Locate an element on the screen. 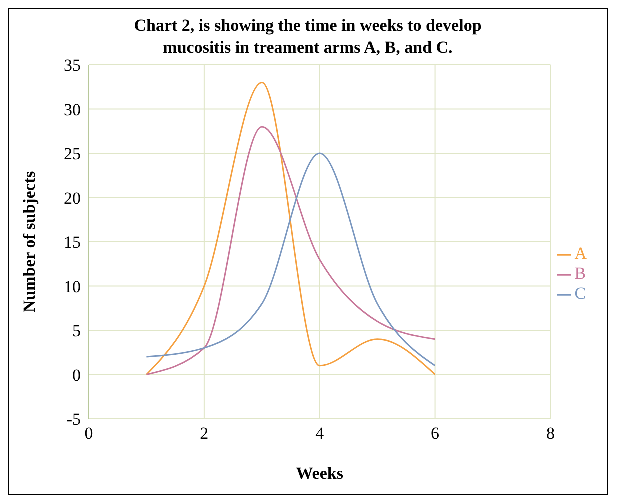 This screenshot has width=620, height=503. x-tick-label: 2 is located at coordinates (204, 434).